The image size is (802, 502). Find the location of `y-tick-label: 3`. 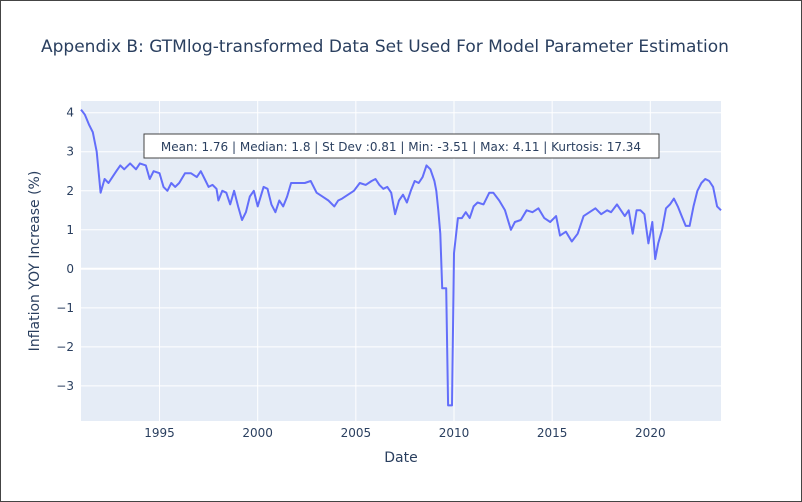

y-tick-label: 3 is located at coordinates (70, 152).